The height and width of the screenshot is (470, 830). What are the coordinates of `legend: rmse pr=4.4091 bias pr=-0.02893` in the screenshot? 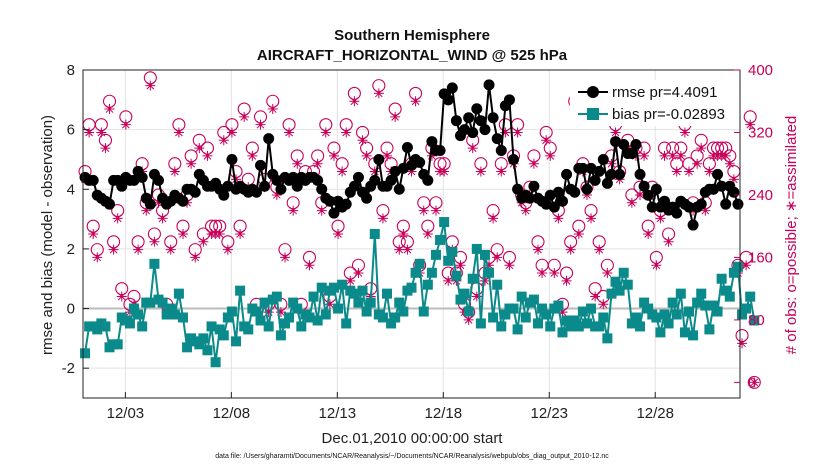 It's located at (654, 103).